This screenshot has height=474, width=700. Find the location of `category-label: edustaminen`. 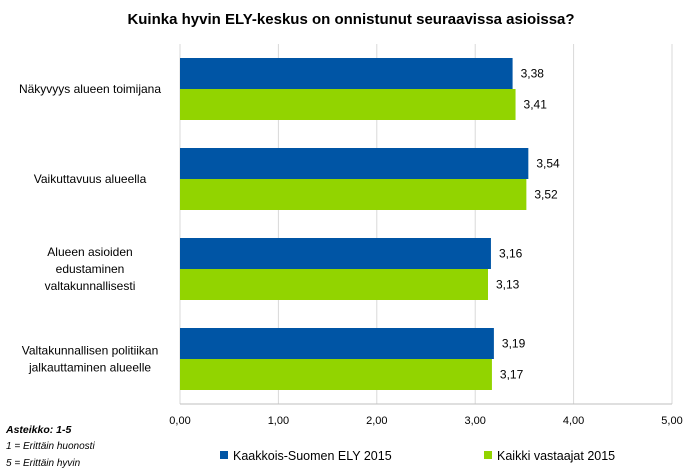

category-label: edustaminen is located at coordinates (90, 269).